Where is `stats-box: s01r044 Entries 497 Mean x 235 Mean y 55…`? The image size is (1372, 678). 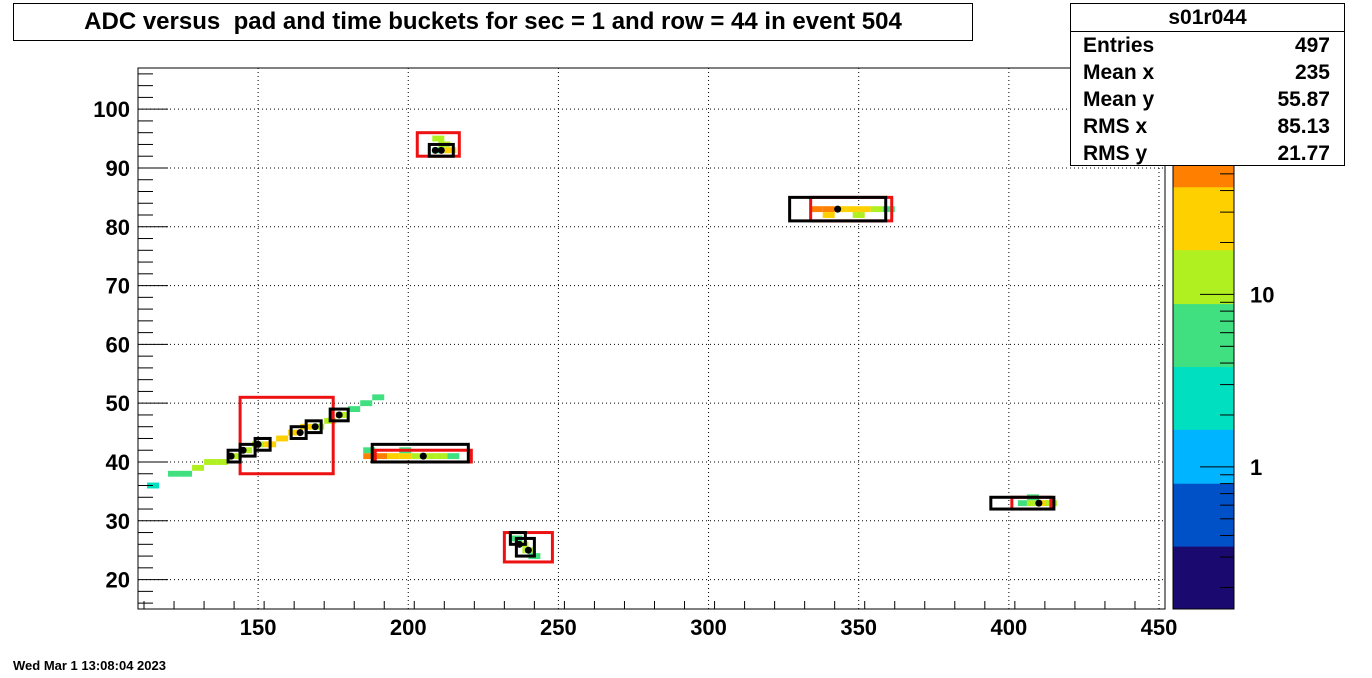
stats-box: s01r044 Entries 497 Mean x 235 Mean y 55… is located at coordinates (1207, 84).